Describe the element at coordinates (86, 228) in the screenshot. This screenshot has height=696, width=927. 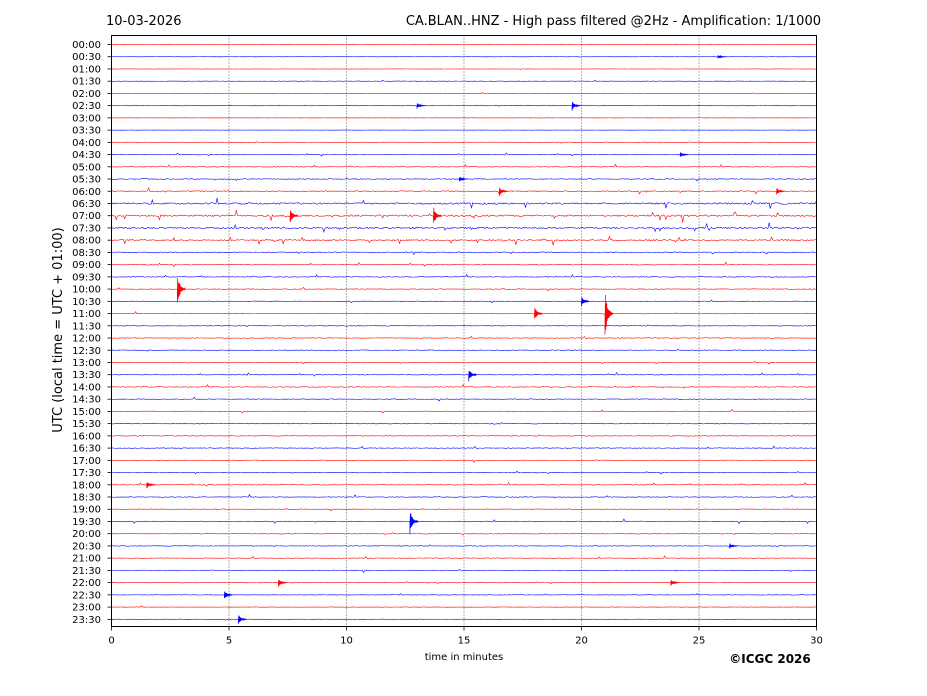
I see `row-label: 07:30` at that location.